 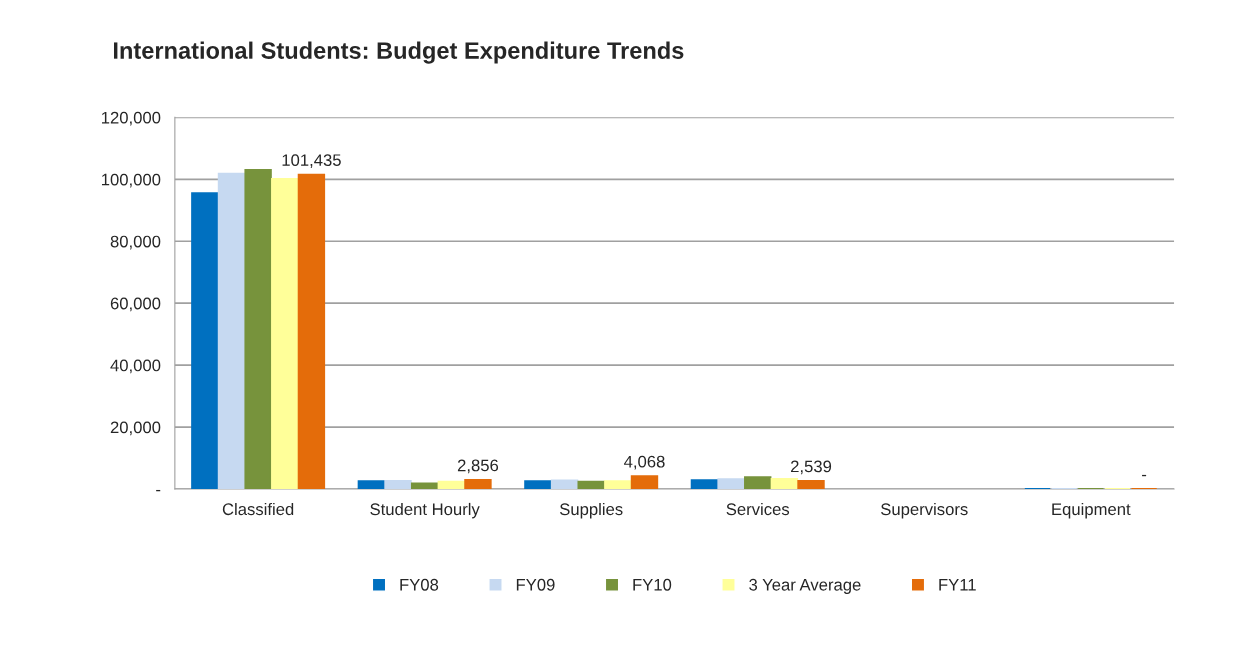 What do you see at coordinates (1091, 510) in the screenshot?
I see `x-tick-label: Equipment` at bounding box center [1091, 510].